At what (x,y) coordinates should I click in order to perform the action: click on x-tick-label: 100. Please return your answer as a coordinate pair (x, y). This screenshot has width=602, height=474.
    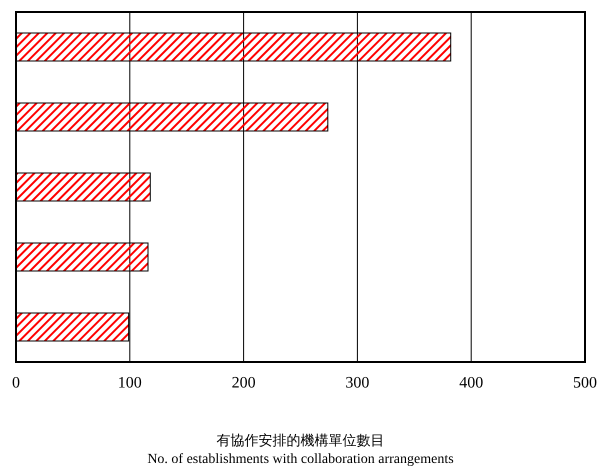
    Looking at the image, I should click on (130, 383).